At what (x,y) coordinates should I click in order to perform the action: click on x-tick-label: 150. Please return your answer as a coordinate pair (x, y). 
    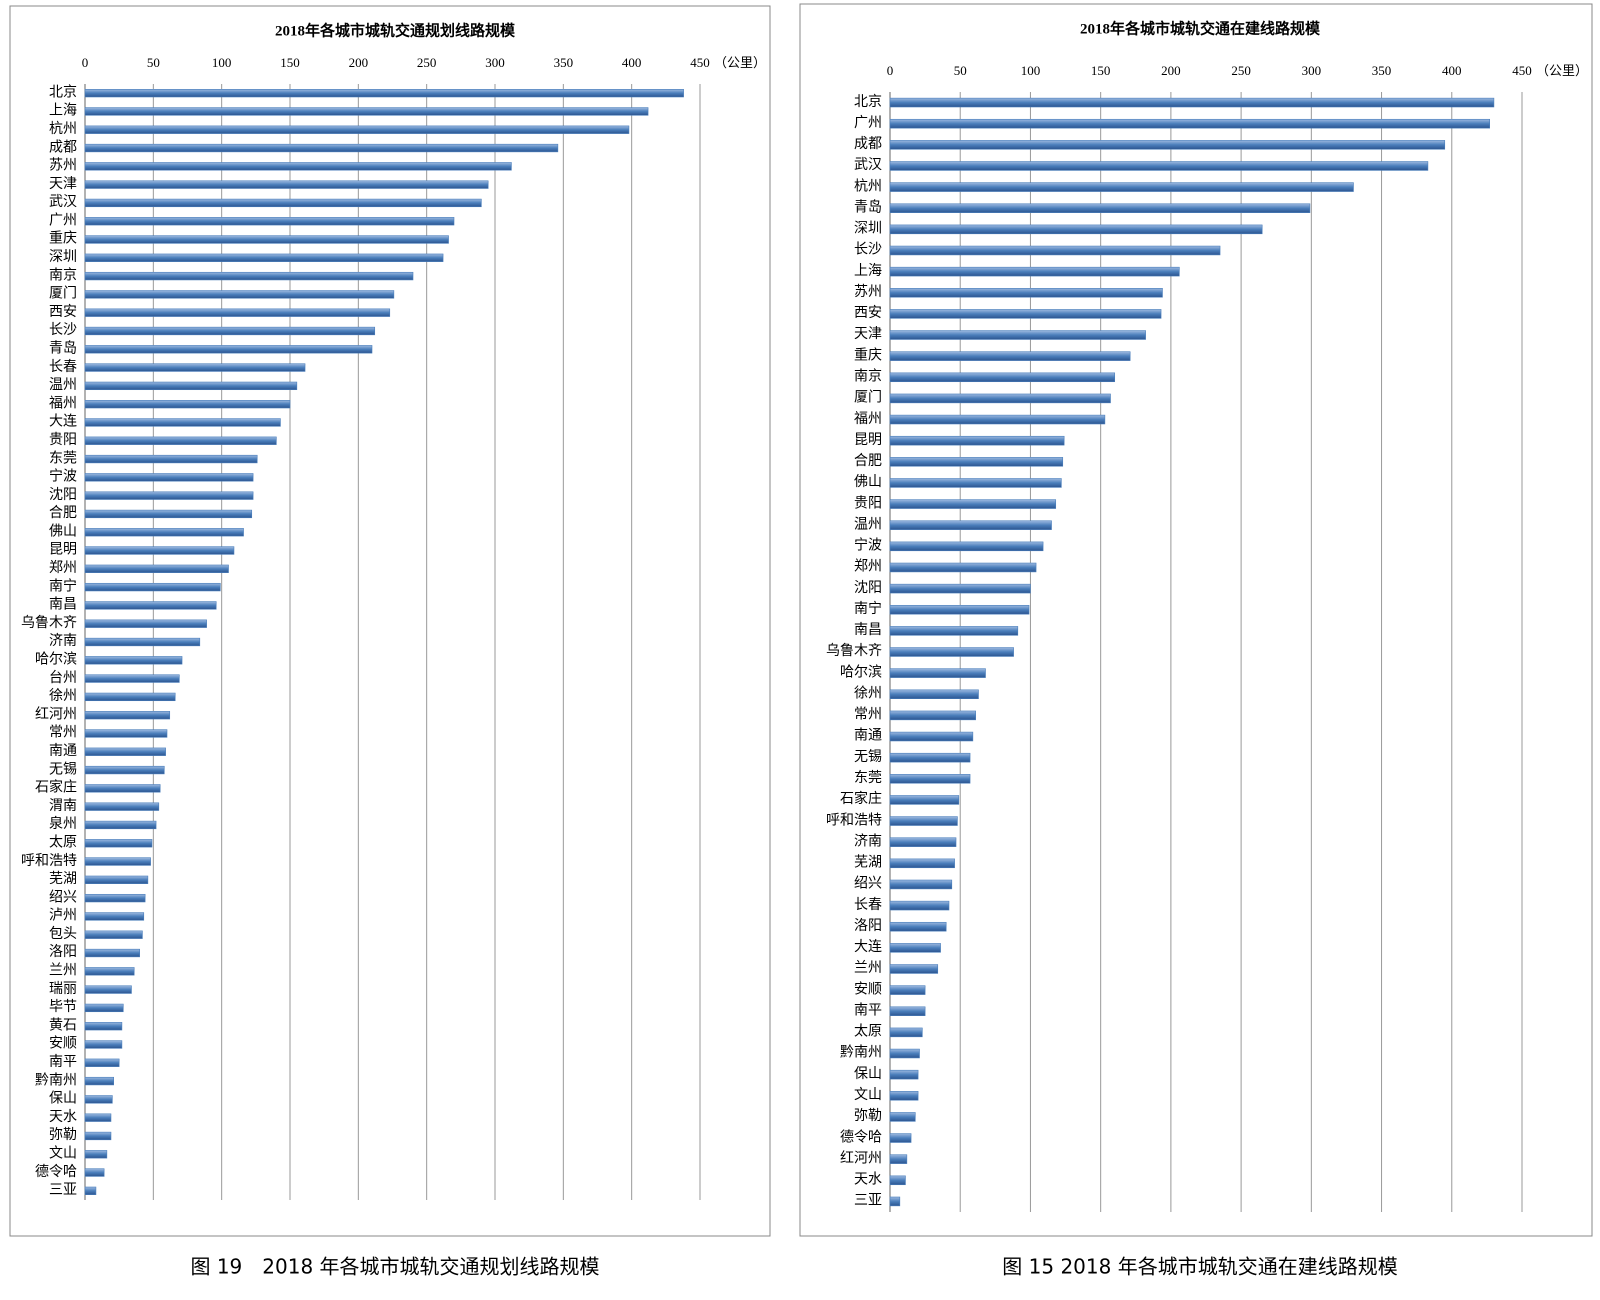
    Looking at the image, I should click on (290, 62).